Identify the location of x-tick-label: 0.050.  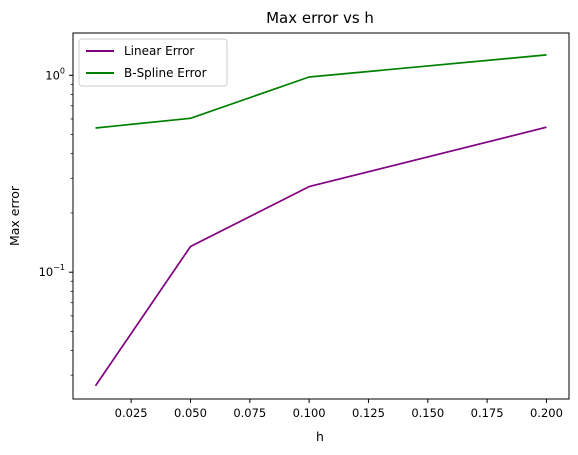
(190, 413).